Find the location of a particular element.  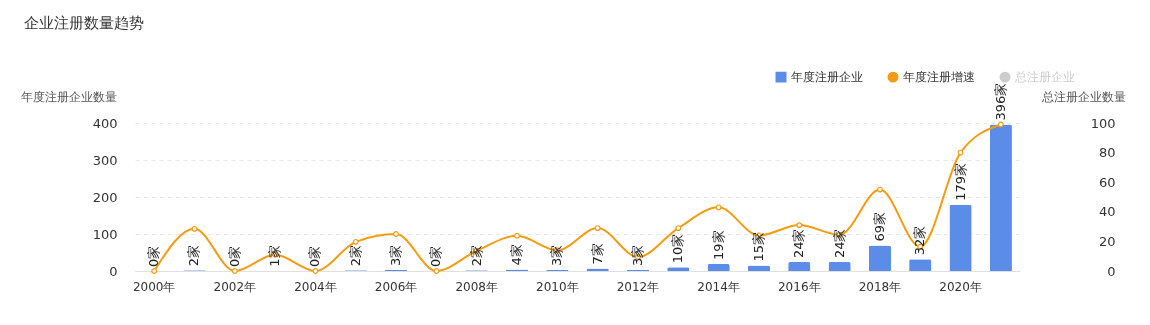

x-tick-label: 2010年 is located at coordinates (557, 286).